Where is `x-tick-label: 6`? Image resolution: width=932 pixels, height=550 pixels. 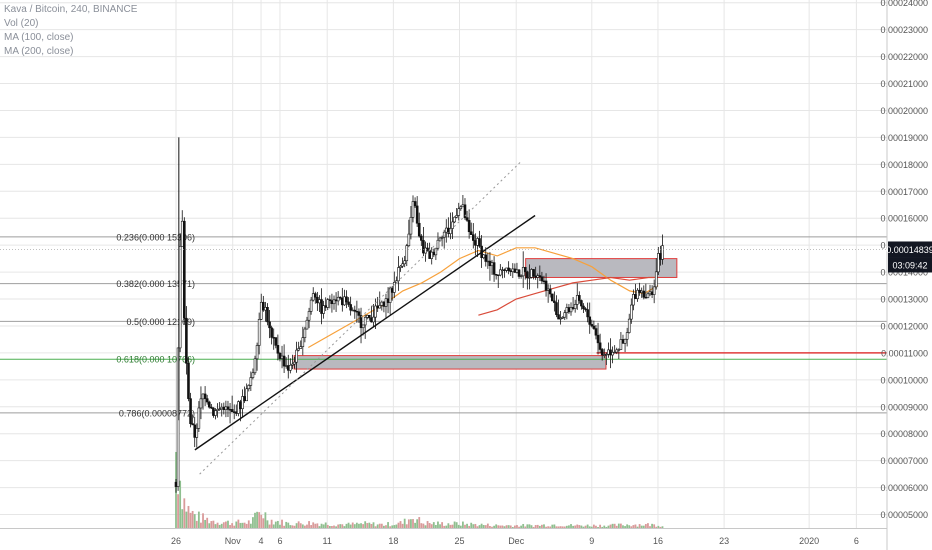
x-tick-label: 6 is located at coordinates (856, 541).